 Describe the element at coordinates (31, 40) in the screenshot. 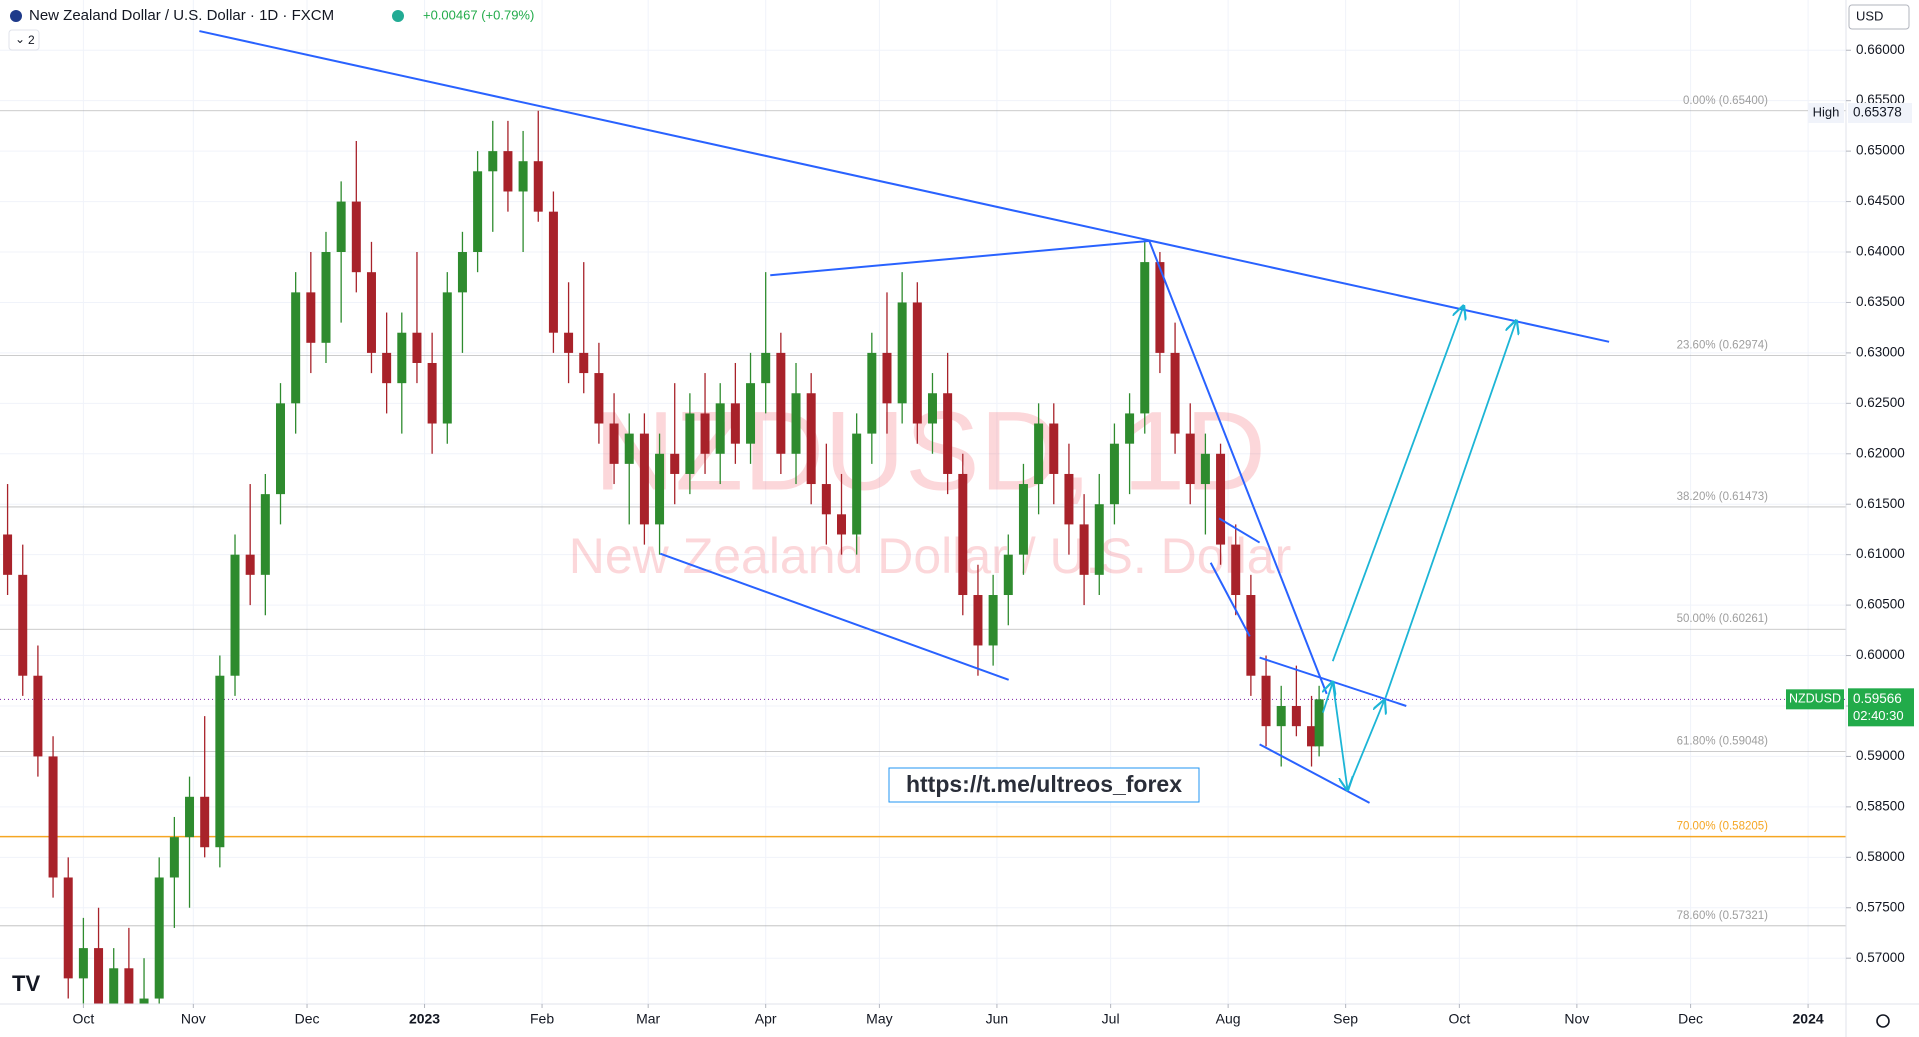

I see `indicator-count: 2` at that location.